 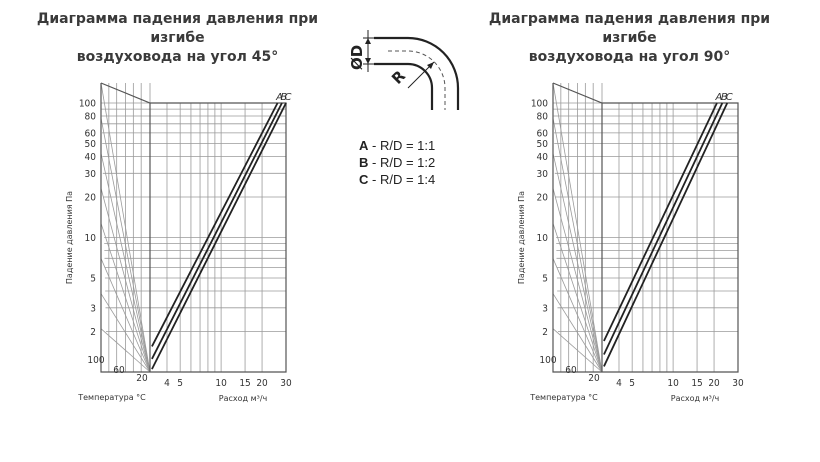 I want to click on legend-key: B, so click(x=364, y=162).